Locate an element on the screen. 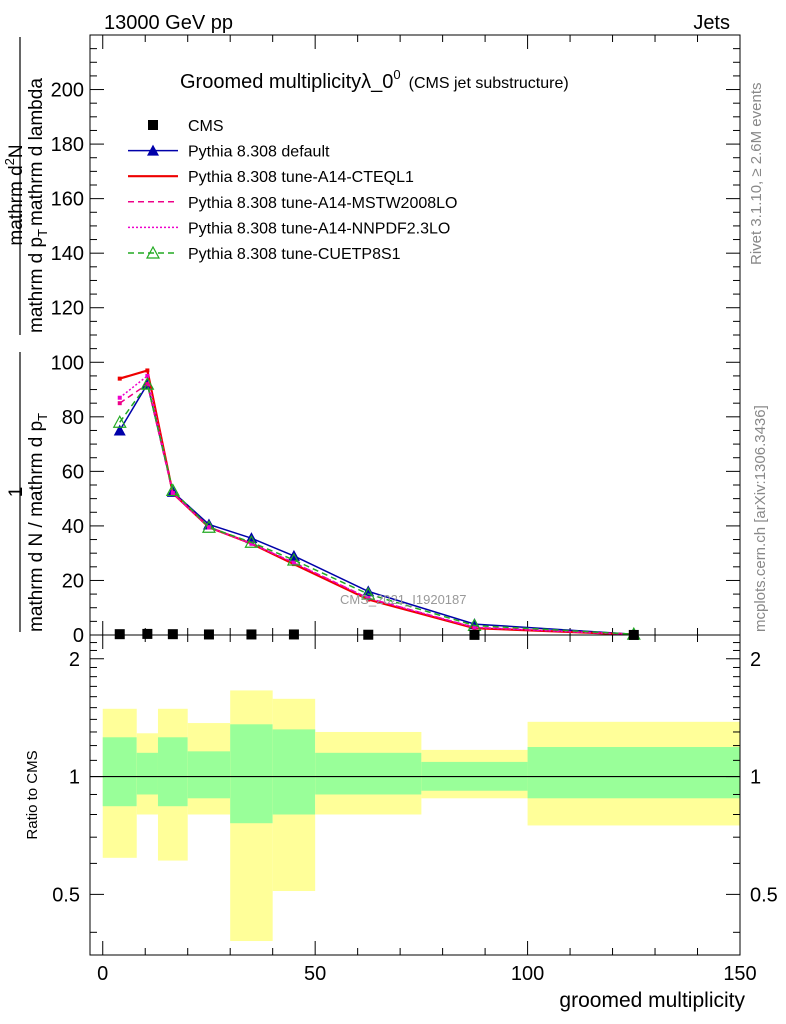  upper-y-tick-label: 120 is located at coordinates (67, 309).